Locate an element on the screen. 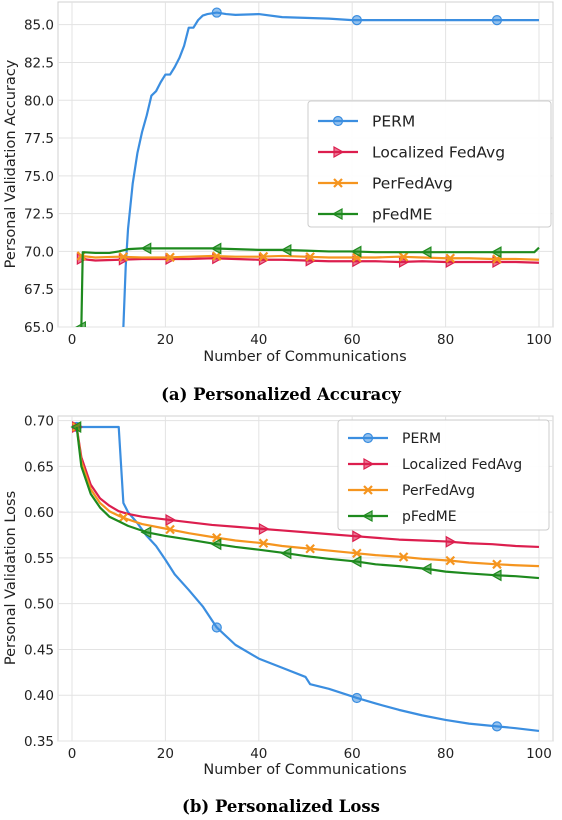  series-pfedme is located at coordinates (307, 284).